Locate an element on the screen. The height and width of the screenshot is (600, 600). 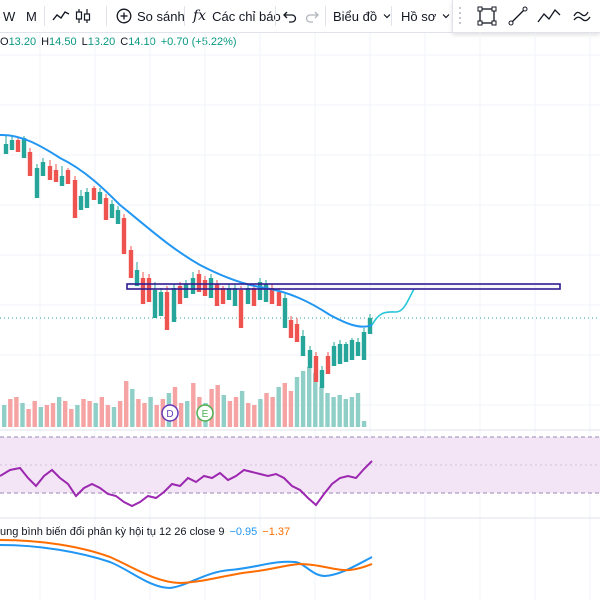
dividend-marker-label: D is located at coordinates (169, 414).